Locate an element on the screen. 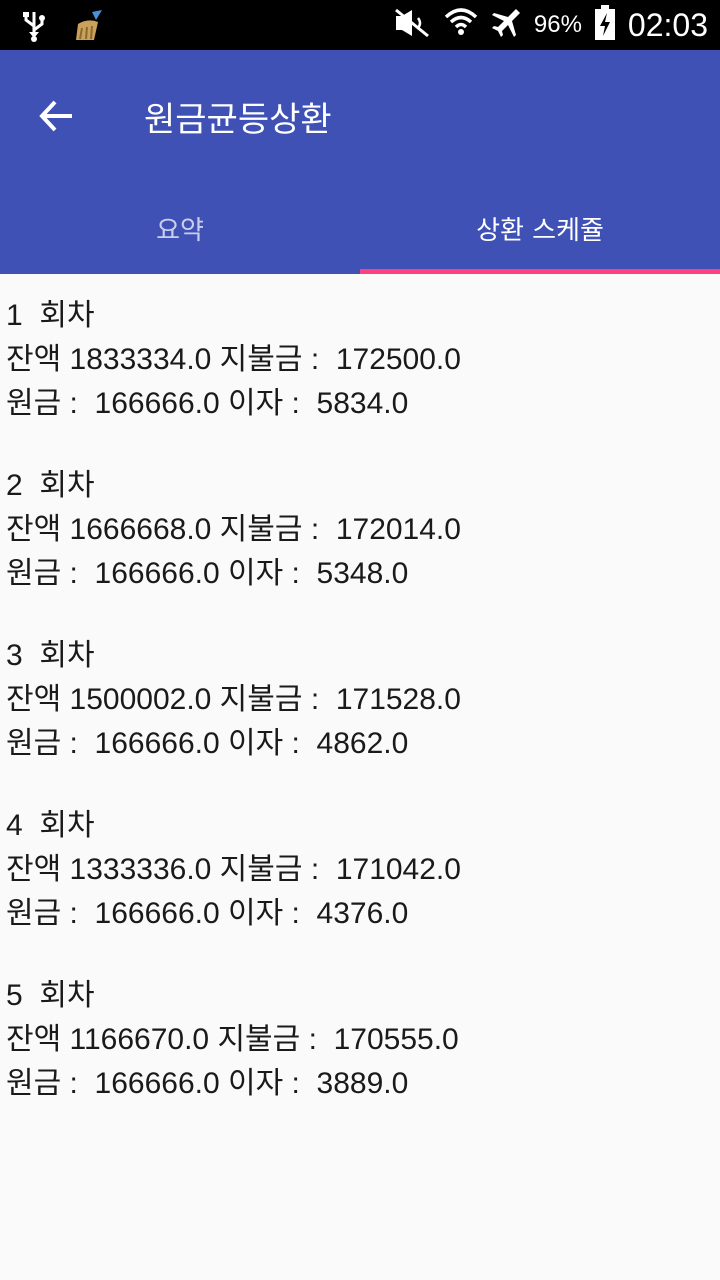 Image resolution: width=720 pixels, height=1280 pixels. page-title: 원금균등상환 is located at coordinates (238, 120).